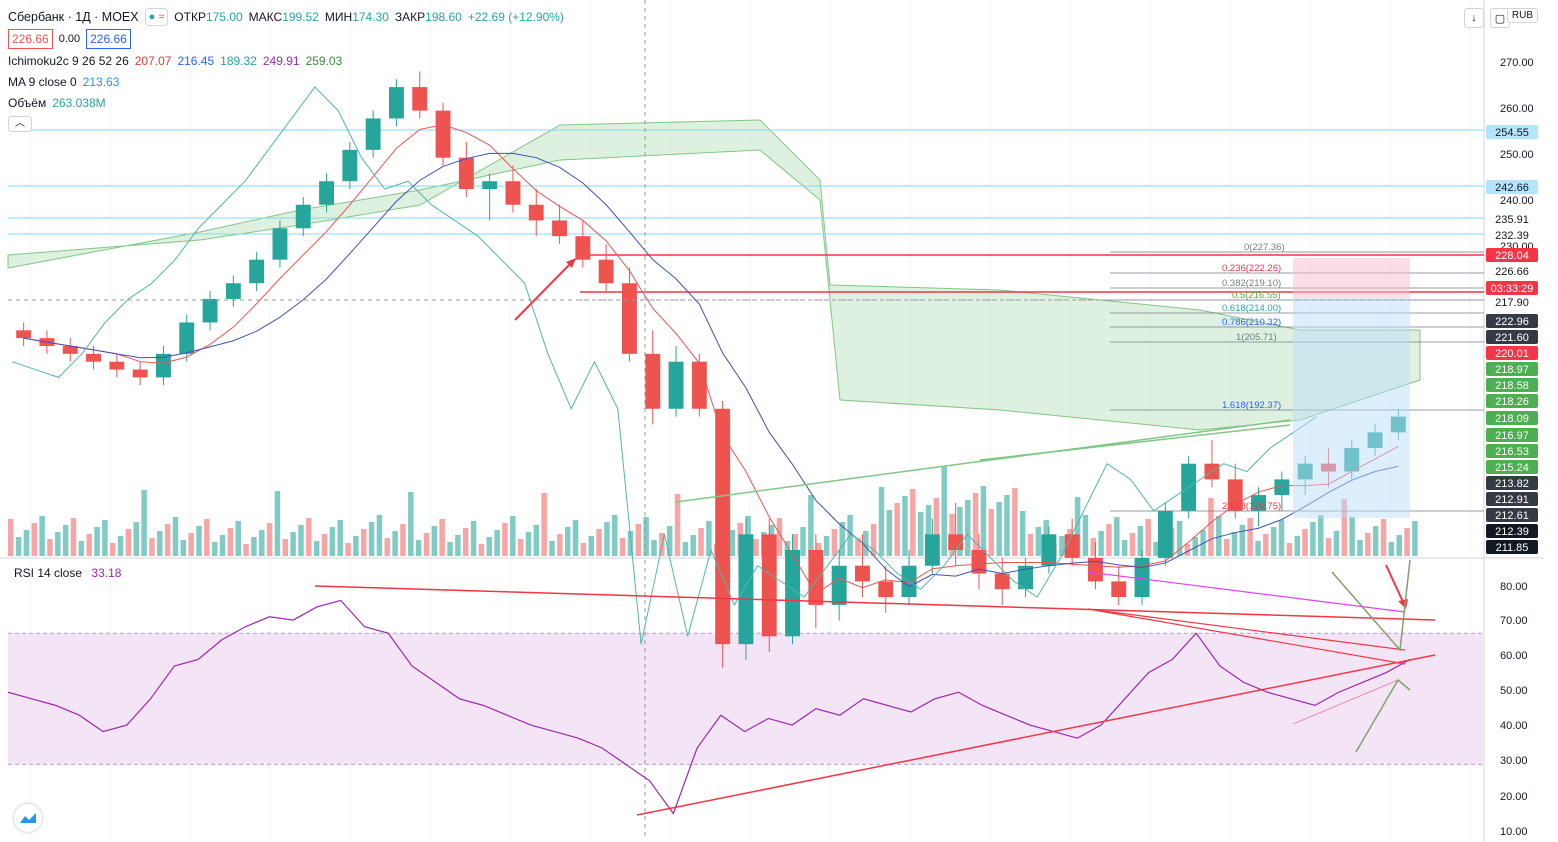 The height and width of the screenshot is (842, 1558). Describe the element at coordinates (1251, 322) in the screenshot. I see `fib-level-label: 0.786(210.32)` at that location.